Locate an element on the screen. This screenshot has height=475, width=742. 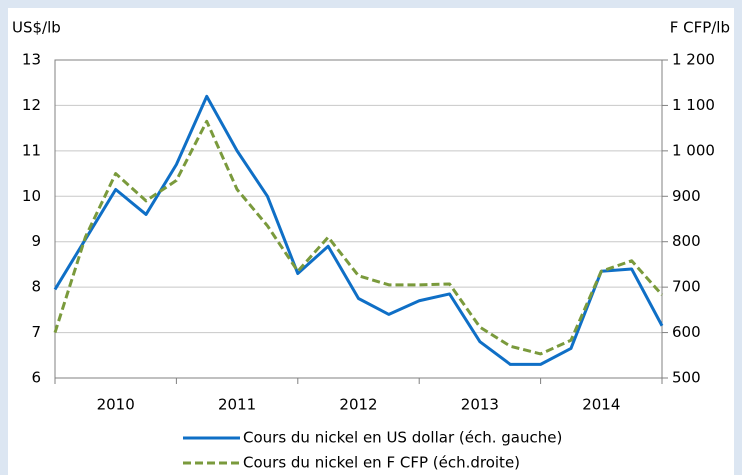
y2-axis-title: F CFP/lb is located at coordinates (700, 28).